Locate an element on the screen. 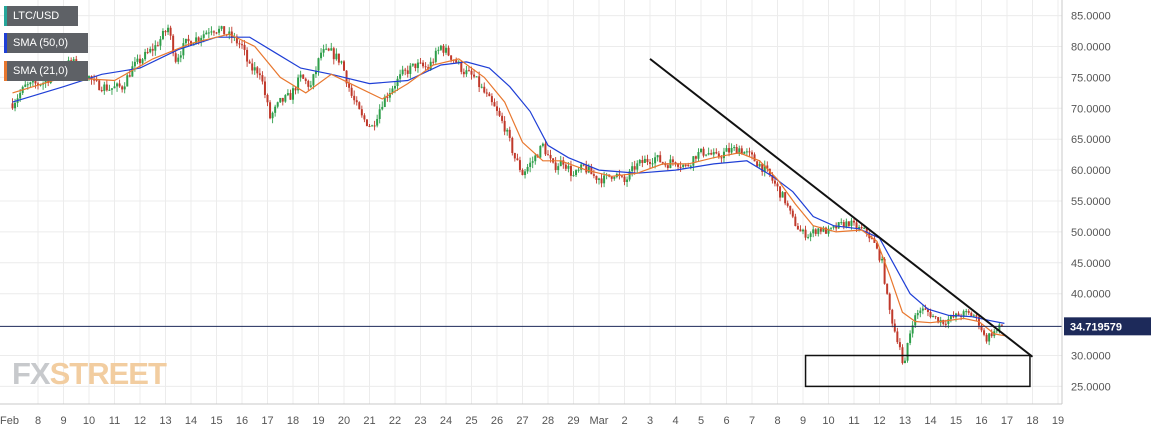  x-tick-label: 28 is located at coordinates (548, 421).